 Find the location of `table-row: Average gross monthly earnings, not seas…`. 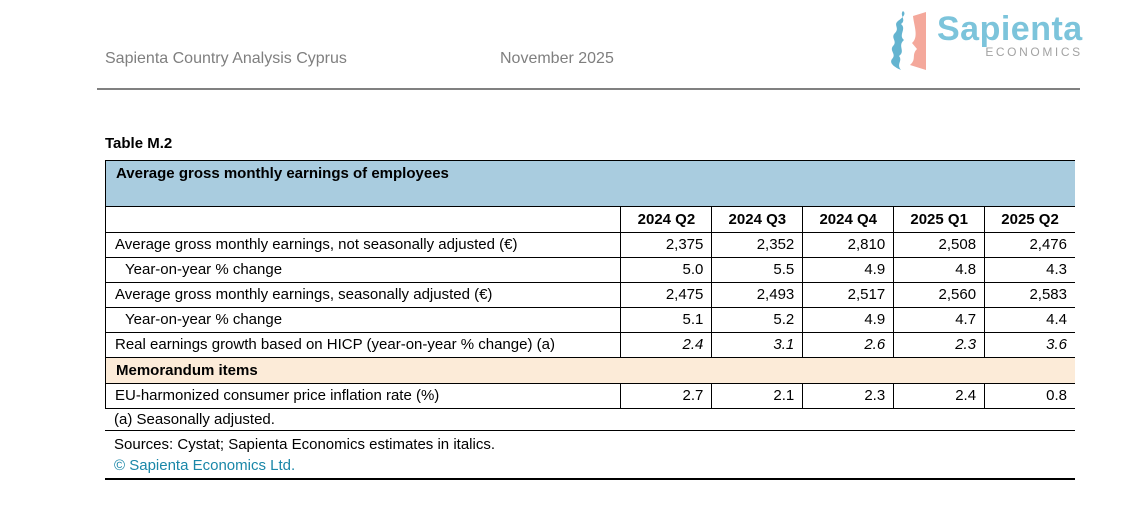

table-row: Average gross monthly earnings, not seas… is located at coordinates (590, 245).